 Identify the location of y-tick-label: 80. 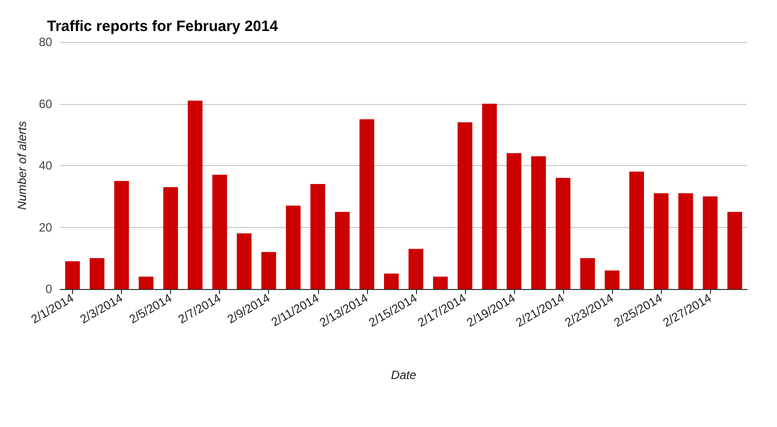
(45, 42).